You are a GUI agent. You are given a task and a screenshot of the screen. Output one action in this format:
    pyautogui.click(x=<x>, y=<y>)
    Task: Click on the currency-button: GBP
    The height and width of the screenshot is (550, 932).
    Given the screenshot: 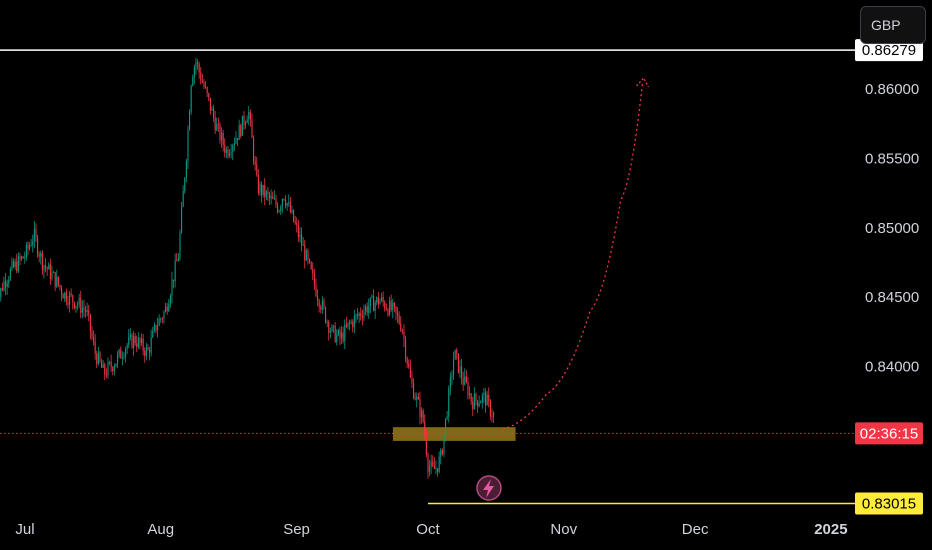 What is the action you would take?
    pyautogui.click(x=893, y=25)
    